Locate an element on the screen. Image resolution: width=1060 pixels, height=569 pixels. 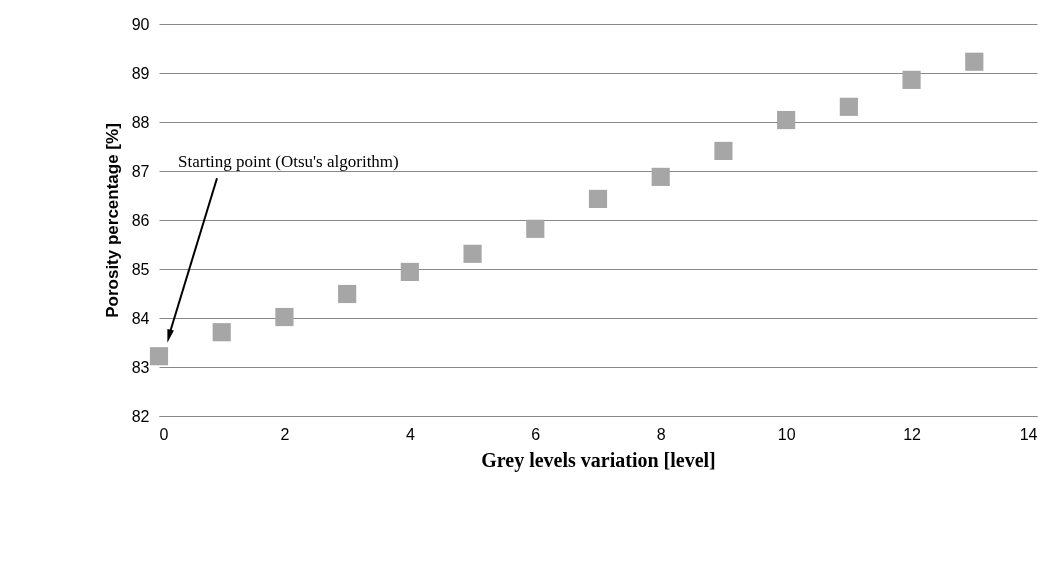
x-tick-label: 6 is located at coordinates (536, 434).